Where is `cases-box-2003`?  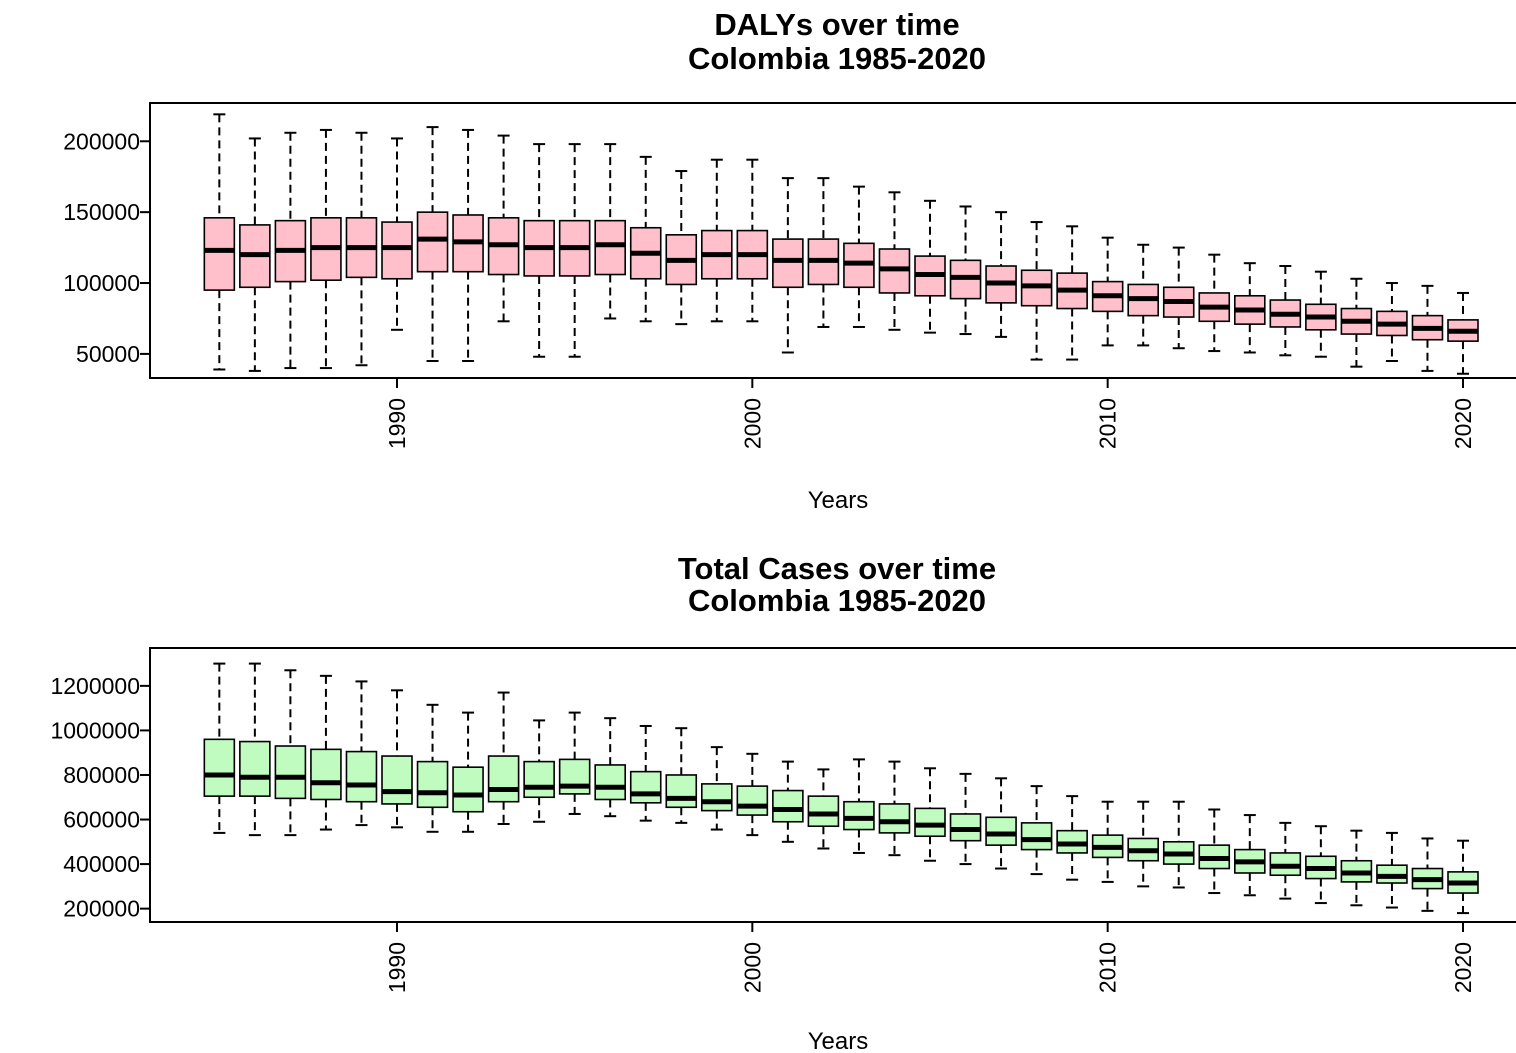 cases-box-2003 is located at coordinates (859, 806).